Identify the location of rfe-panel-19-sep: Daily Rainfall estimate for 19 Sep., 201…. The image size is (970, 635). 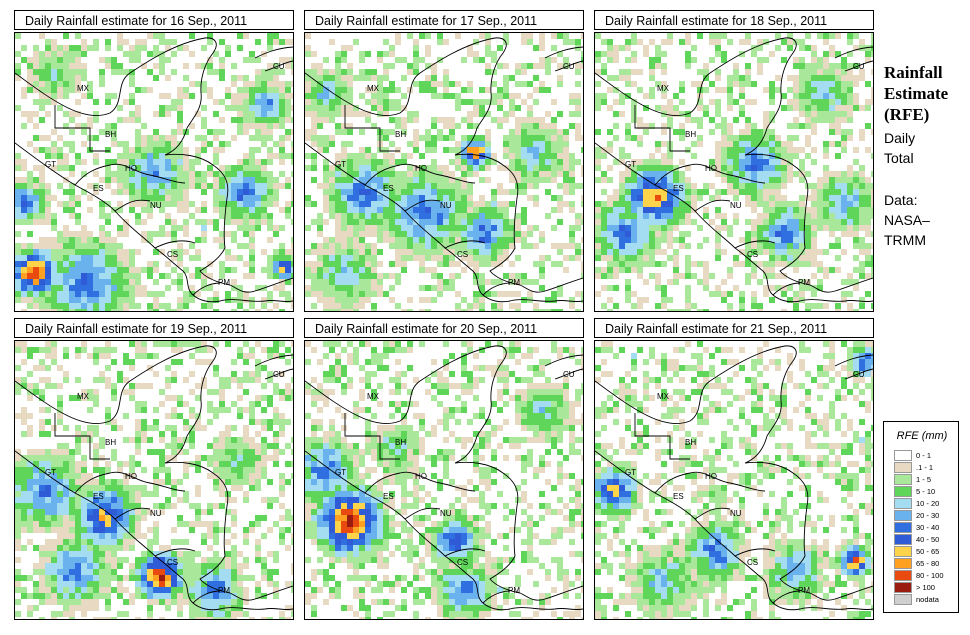
(154, 469).